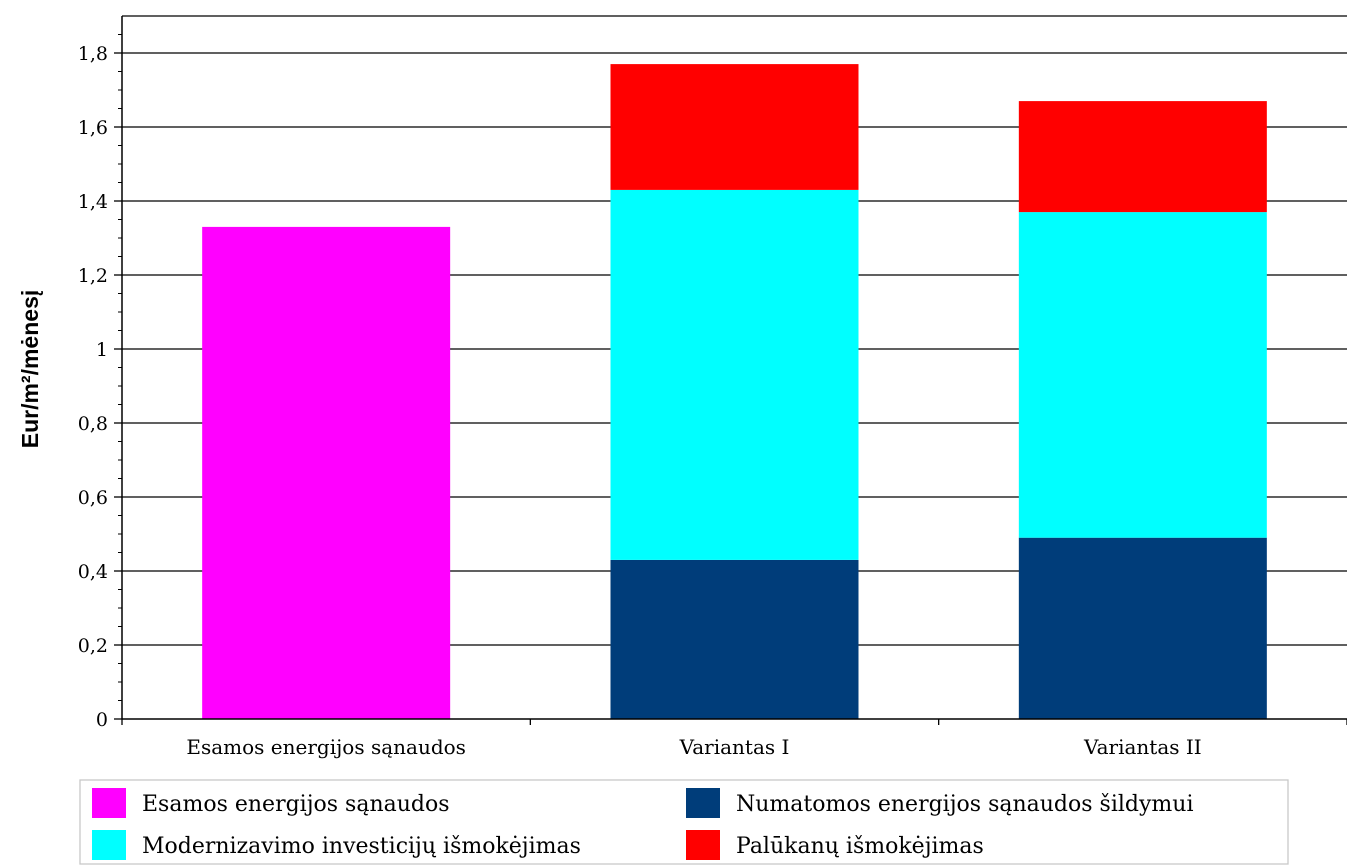  What do you see at coordinates (326, 747) in the screenshot?
I see `x-tick-label-esamos-energijos-sanaudos: Esamos energijos sąnaudos` at bounding box center [326, 747].